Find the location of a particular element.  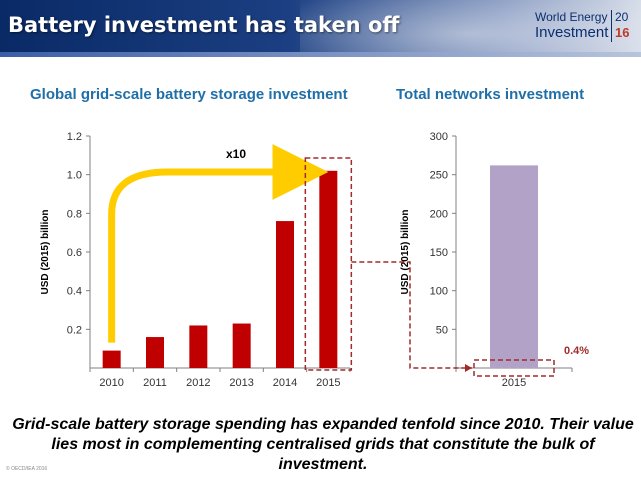

chart1-y-tick-label: 1.2 is located at coordinates (74, 137).